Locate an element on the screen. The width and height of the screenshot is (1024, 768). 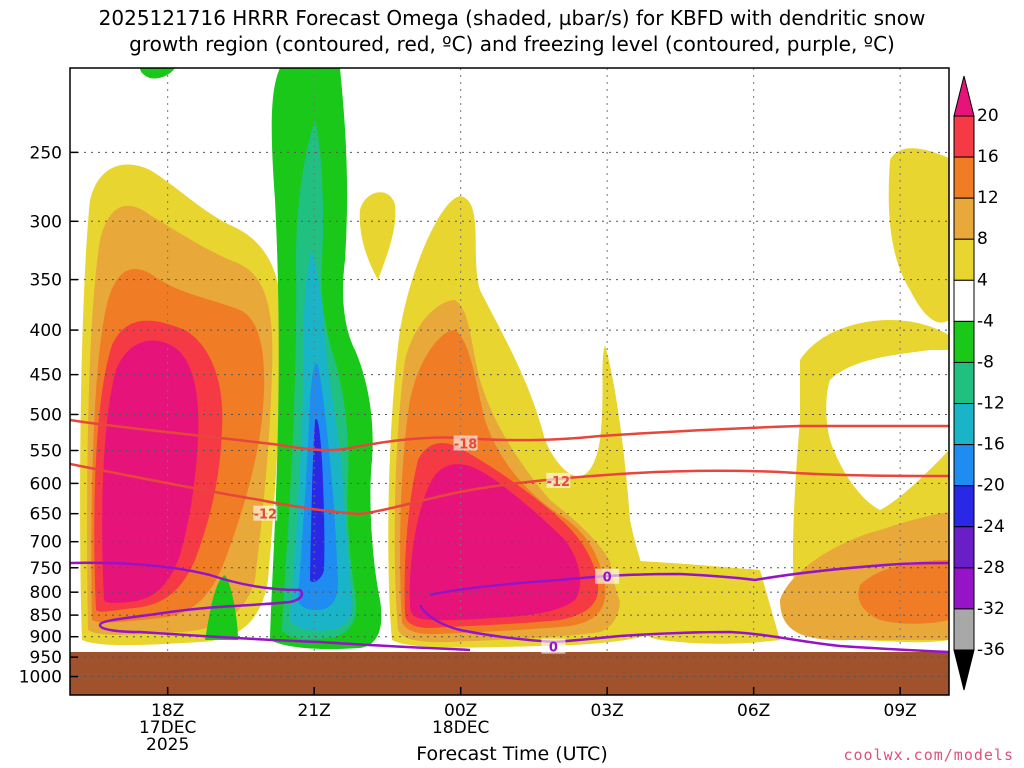
colorbar-bottom-triangle is located at coordinates (964, 670).